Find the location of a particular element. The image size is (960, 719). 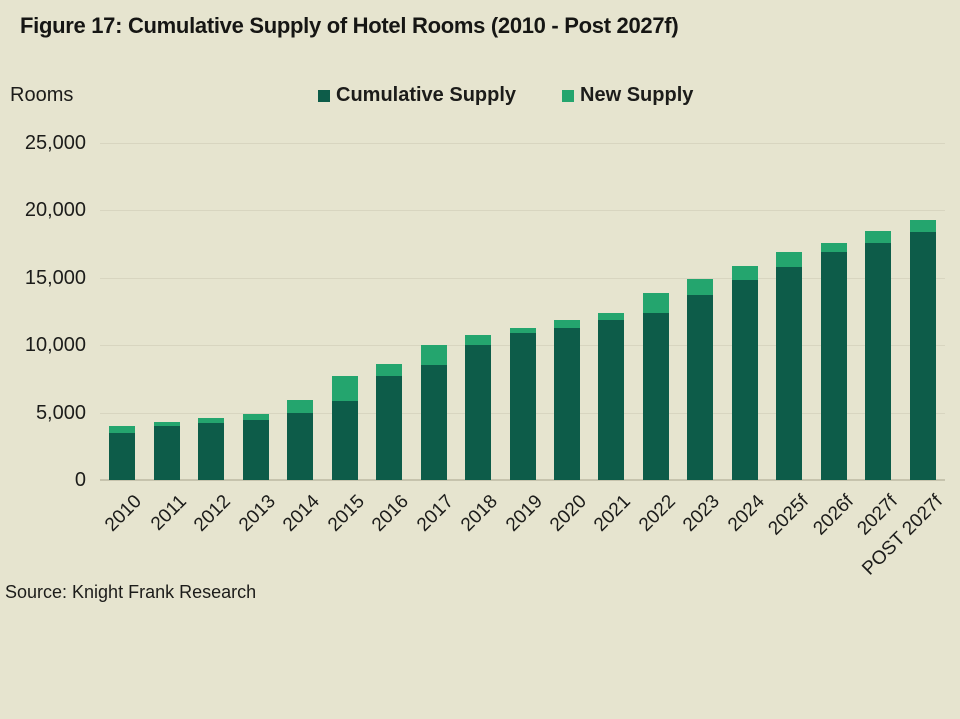

bar-2018 is located at coordinates (478, 407).